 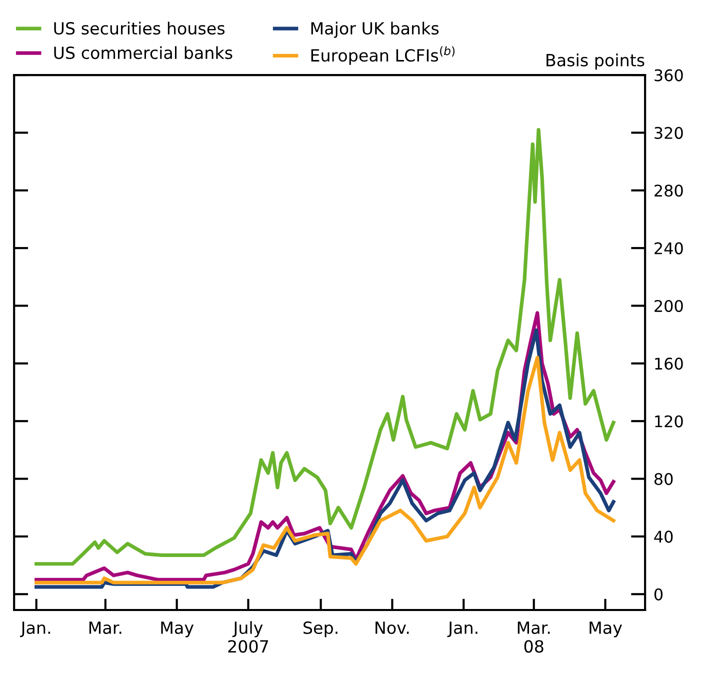 I want to click on y-tick-label: 160, so click(x=669, y=364).